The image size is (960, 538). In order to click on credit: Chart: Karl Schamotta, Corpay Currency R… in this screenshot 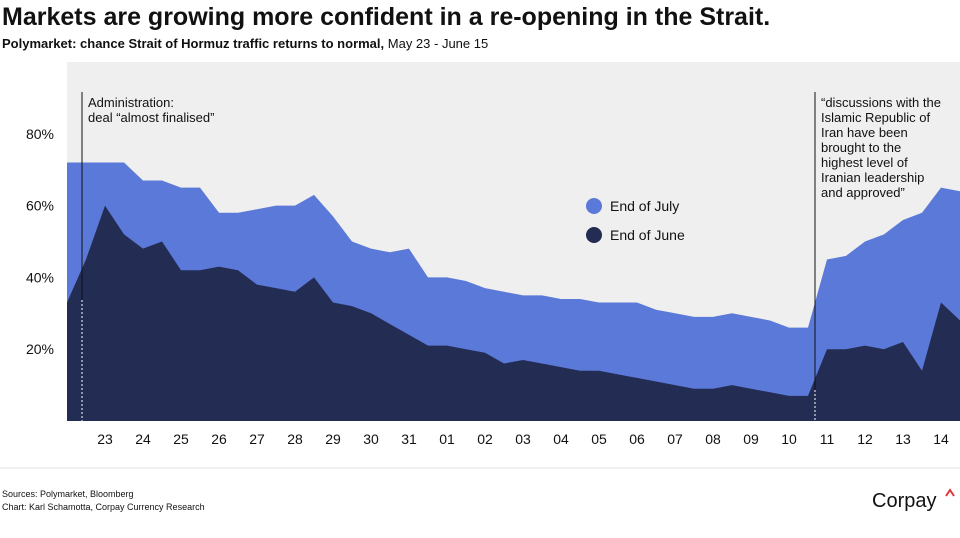, I will do `click(103, 507)`.